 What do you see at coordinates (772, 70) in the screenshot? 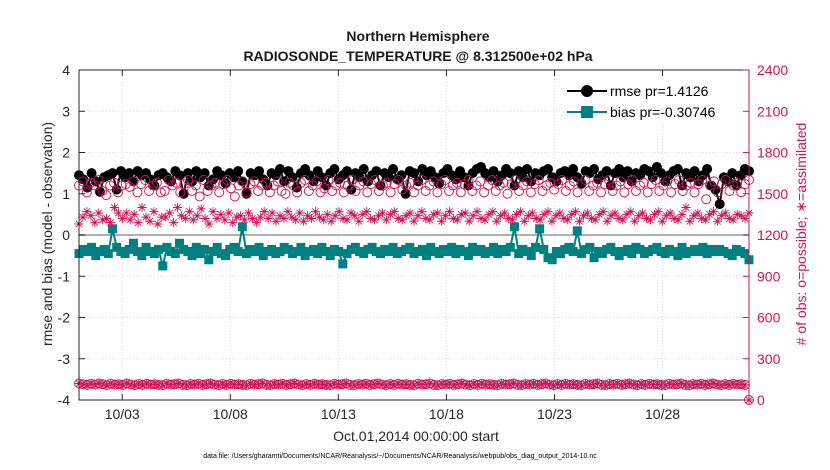
I see `y-tick-label-right: 2400` at bounding box center [772, 70].